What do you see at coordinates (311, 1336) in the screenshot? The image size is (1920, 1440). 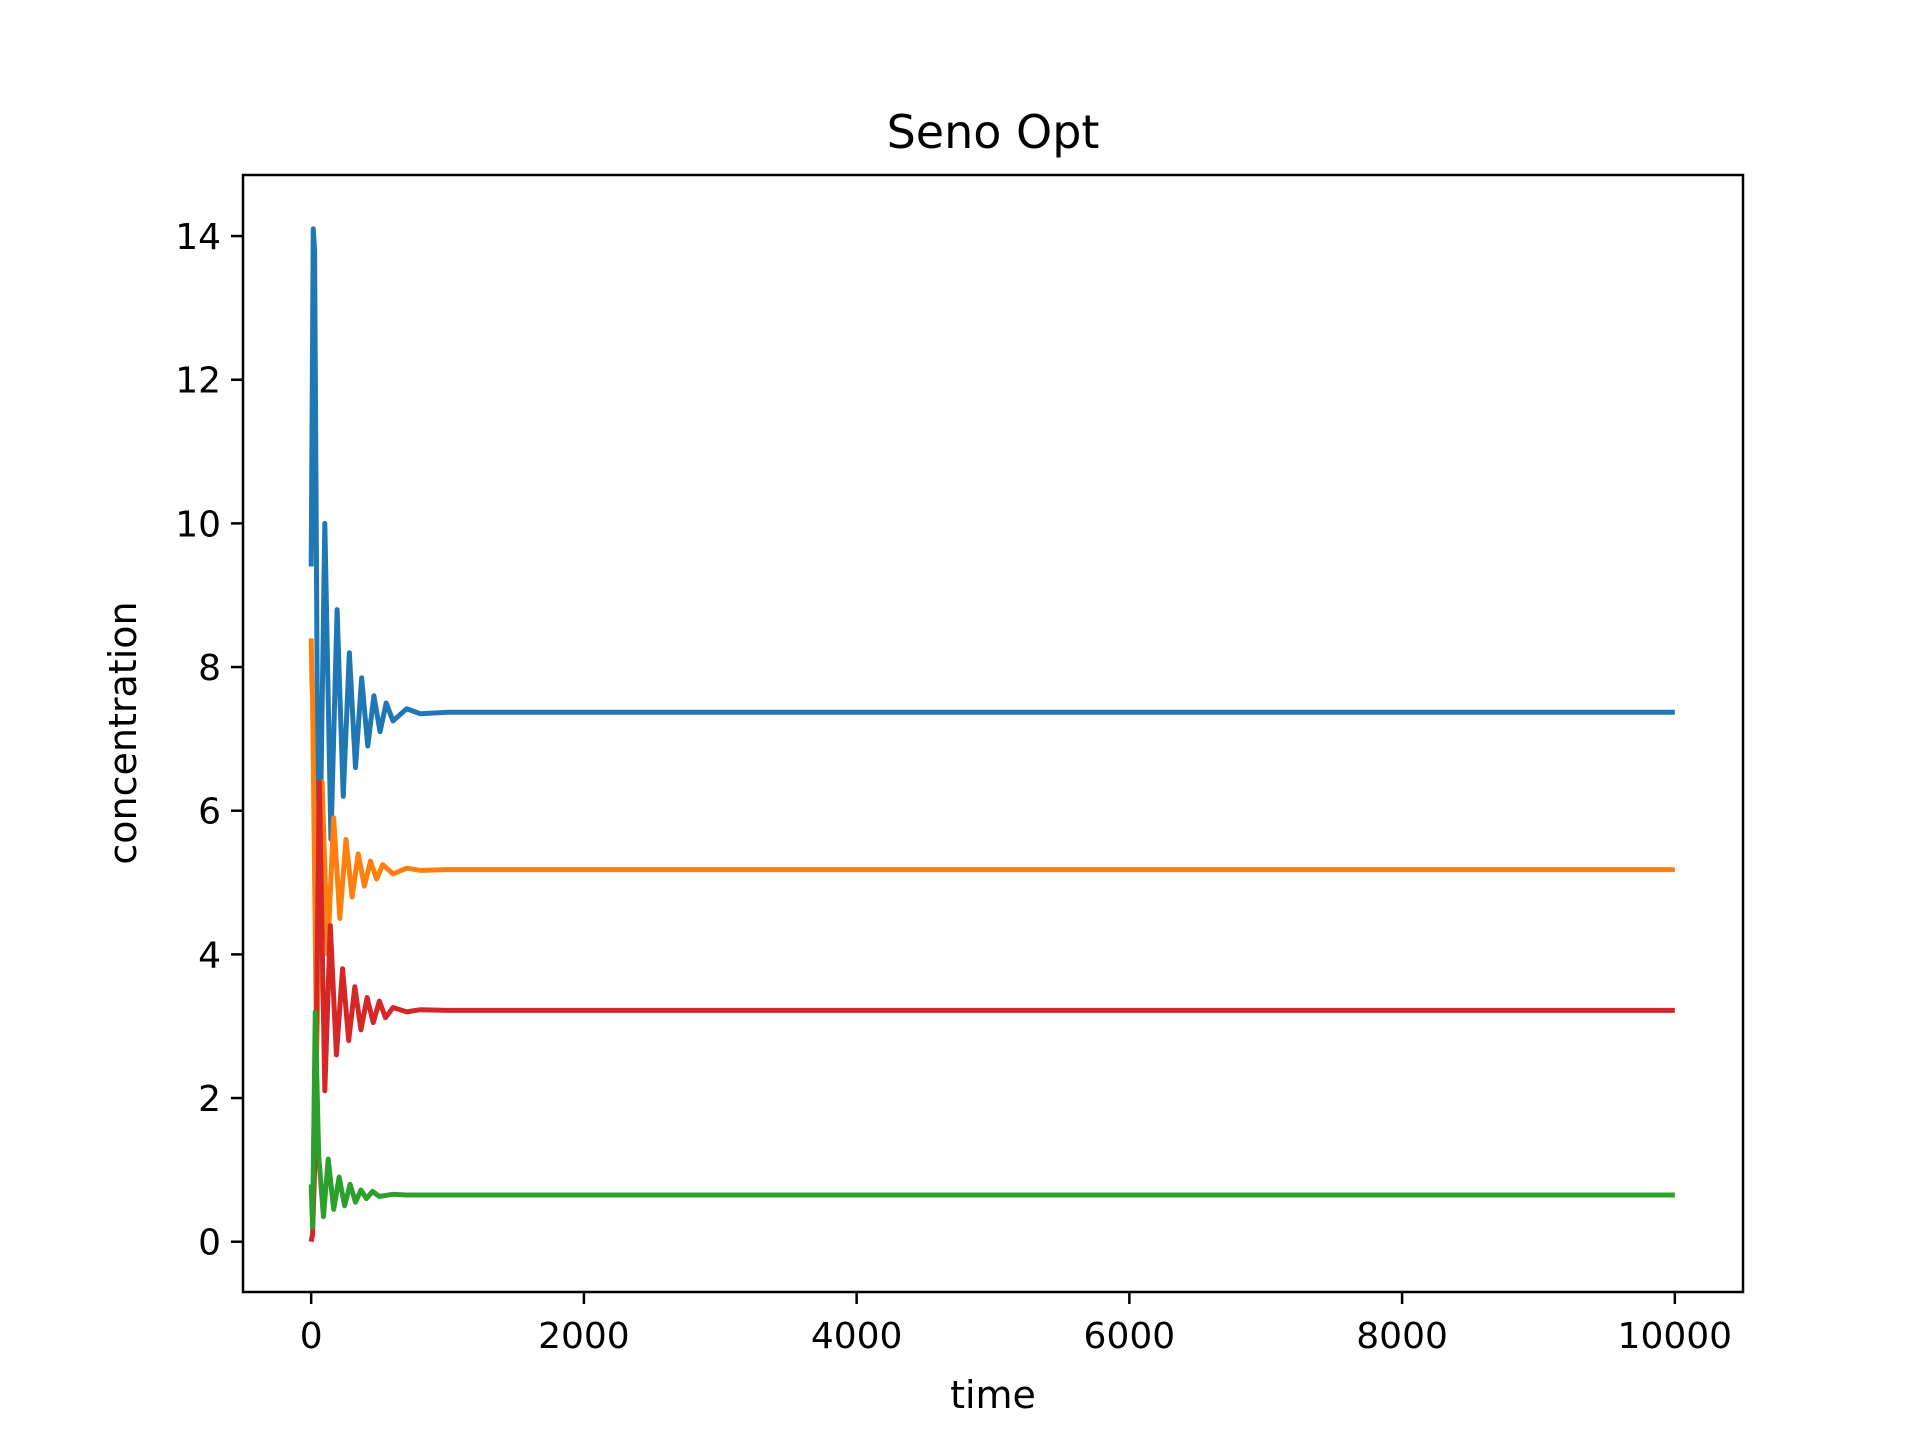 I see `x-tick-label: 0` at bounding box center [311, 1336].